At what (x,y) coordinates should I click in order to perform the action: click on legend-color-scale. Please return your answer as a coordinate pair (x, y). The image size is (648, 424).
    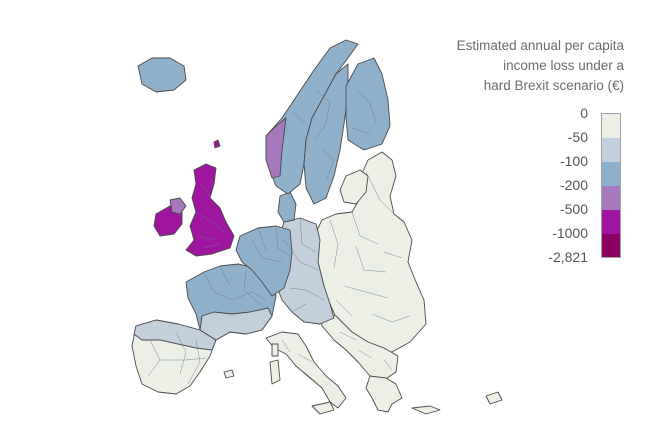
    Looking at the image, I should click on (611, 185).